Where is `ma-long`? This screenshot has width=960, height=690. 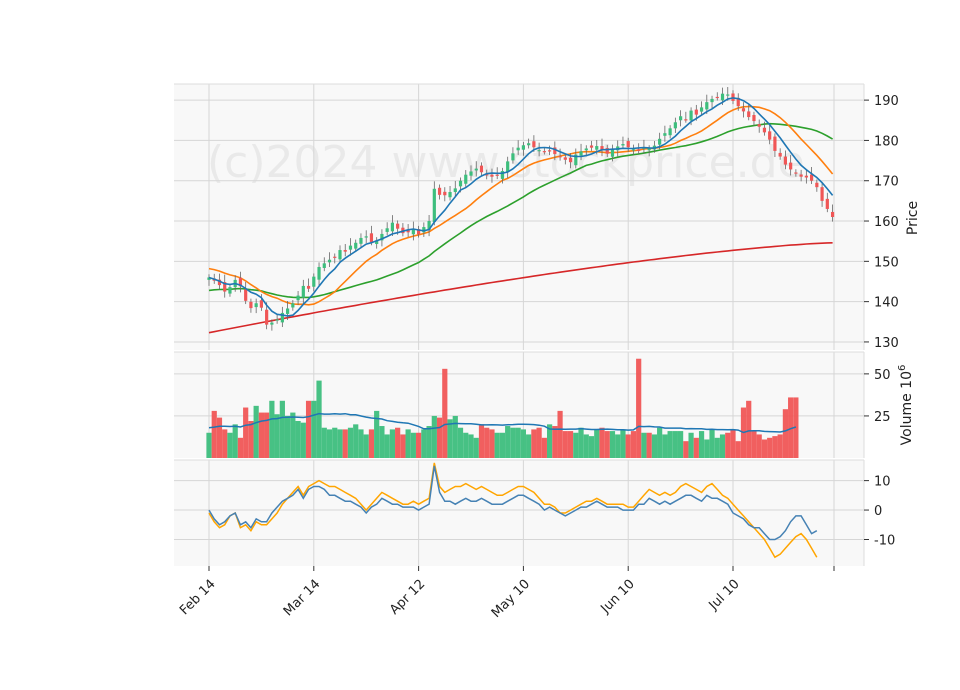
ma-long is located at coordinates (520, 288).